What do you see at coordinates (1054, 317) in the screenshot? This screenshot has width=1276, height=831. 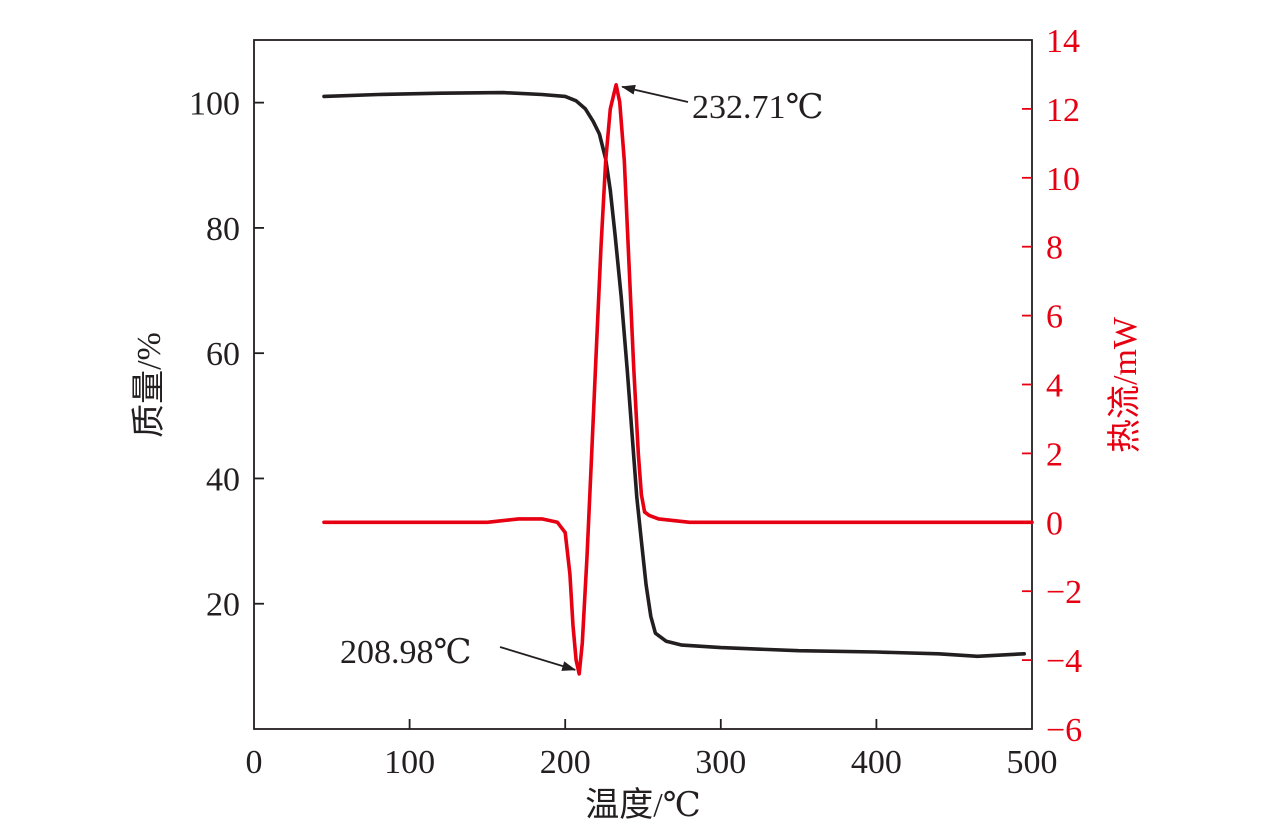 I see `y-right-tick-label: 6` at bounding box center [1054, 317].